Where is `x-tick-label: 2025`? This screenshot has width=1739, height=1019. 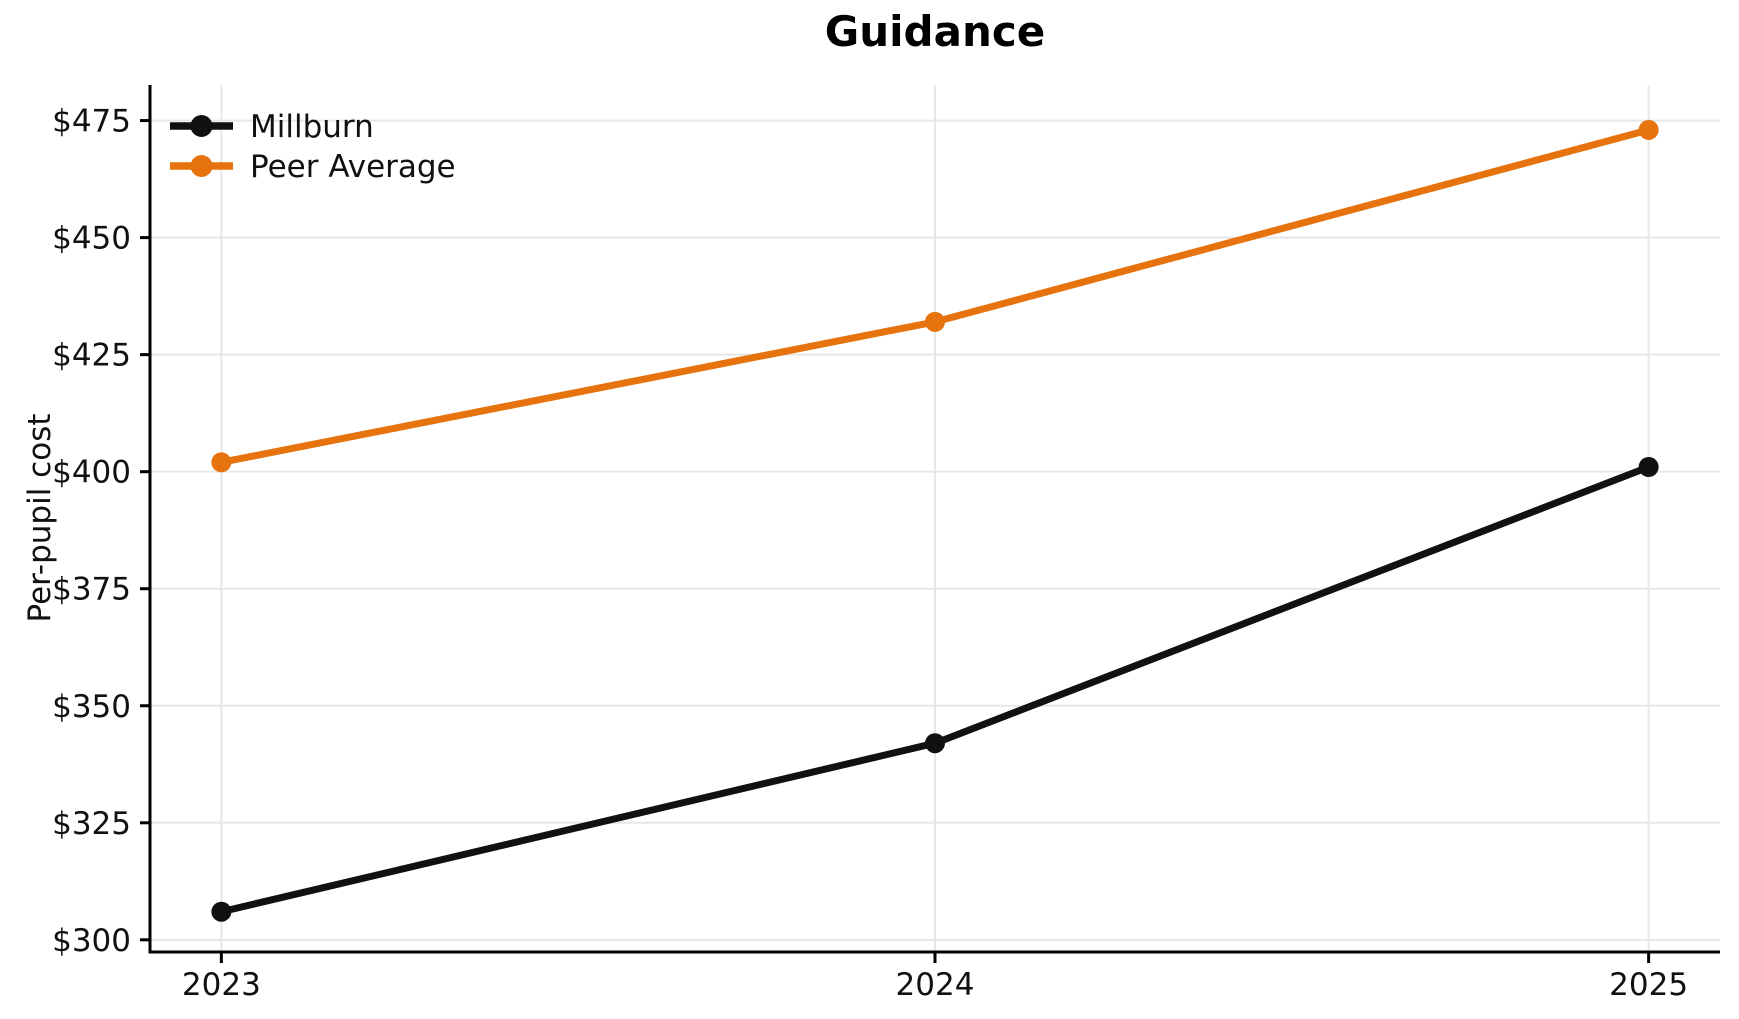 x-tick-label: 2025 is located at coordinates (1648, 985).